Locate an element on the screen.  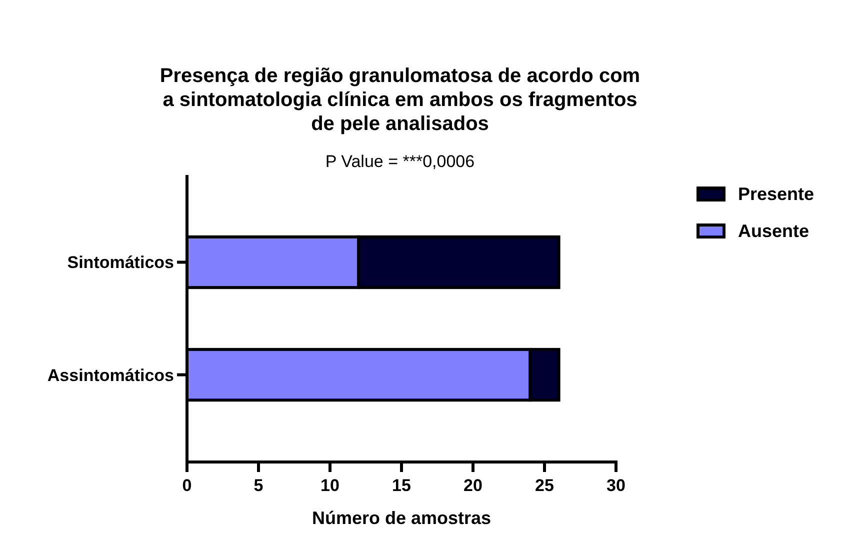
legend-label: Ausente is located at coordinates (774, 231).